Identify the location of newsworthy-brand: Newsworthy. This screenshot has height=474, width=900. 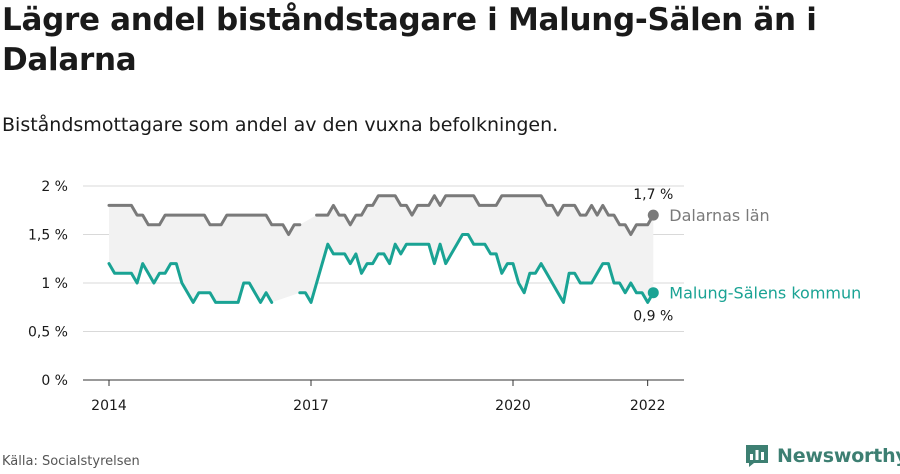
(822, 456).